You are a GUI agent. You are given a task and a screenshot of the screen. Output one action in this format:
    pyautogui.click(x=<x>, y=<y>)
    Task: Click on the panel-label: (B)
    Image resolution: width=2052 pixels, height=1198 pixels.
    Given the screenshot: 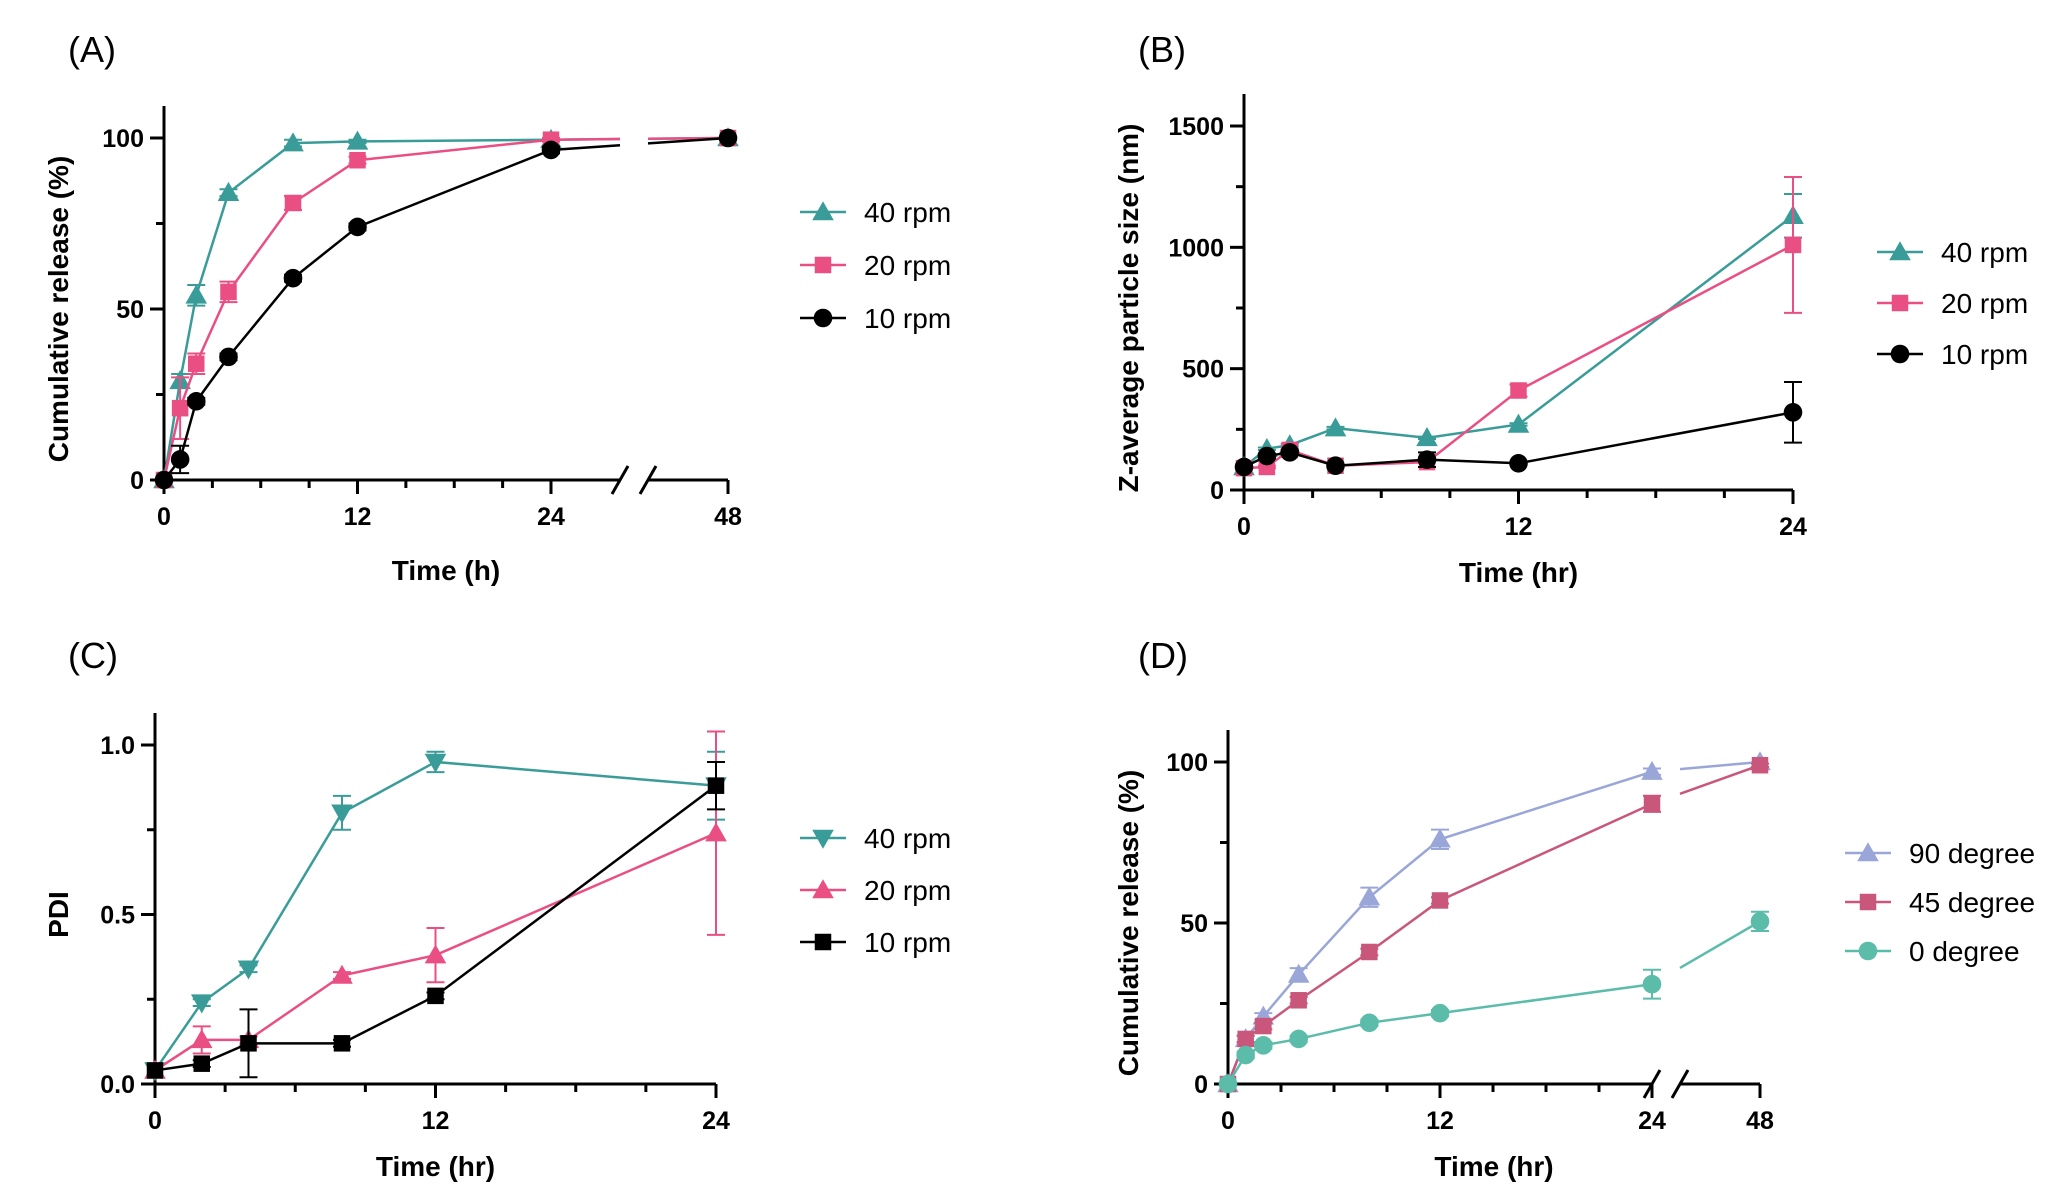 What is the action you would take?
    pyautogui.click(x=1162, y=49)
    